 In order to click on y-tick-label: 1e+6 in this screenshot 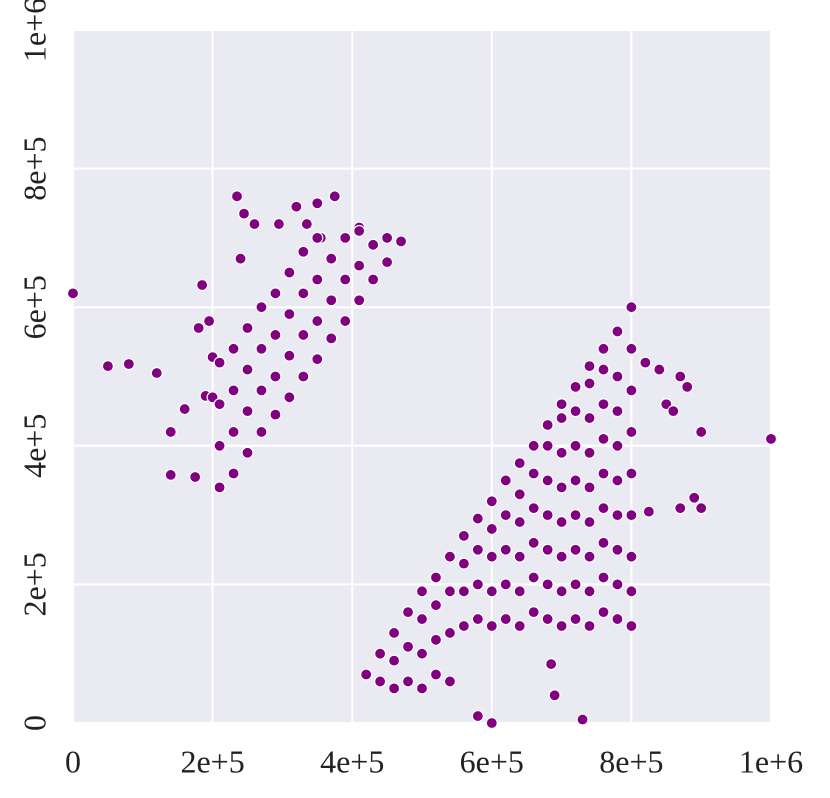, I will do `click(34, 31)`.